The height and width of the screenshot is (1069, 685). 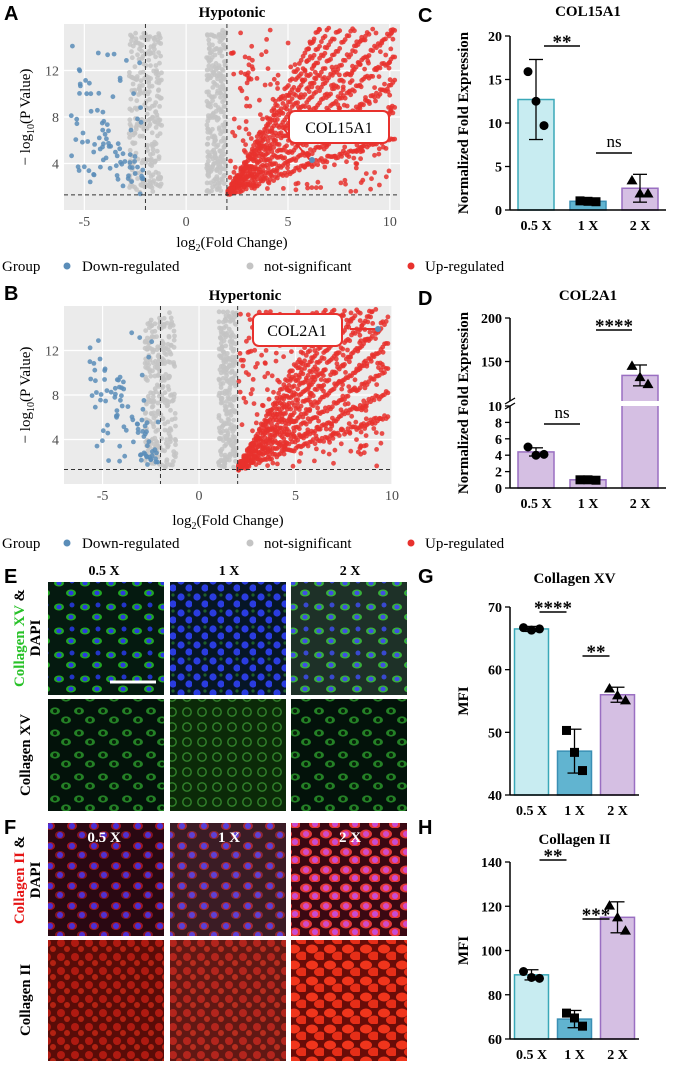 What do you see at coordinates (21, 544) in the screenshot?
I see `legend-title: Group` at bounding box center [21, 544].